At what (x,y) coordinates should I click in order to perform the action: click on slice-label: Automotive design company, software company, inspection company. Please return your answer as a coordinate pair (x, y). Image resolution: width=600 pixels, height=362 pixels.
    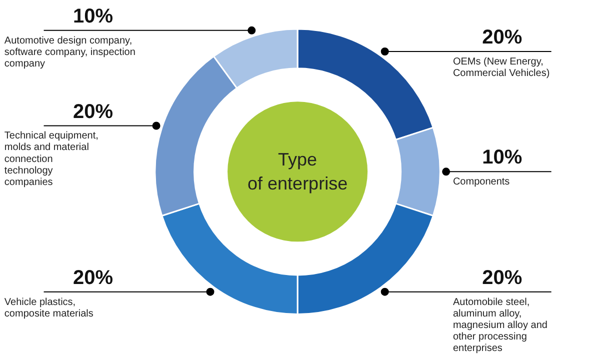
    Looking at the image, I should click on (70, 52).